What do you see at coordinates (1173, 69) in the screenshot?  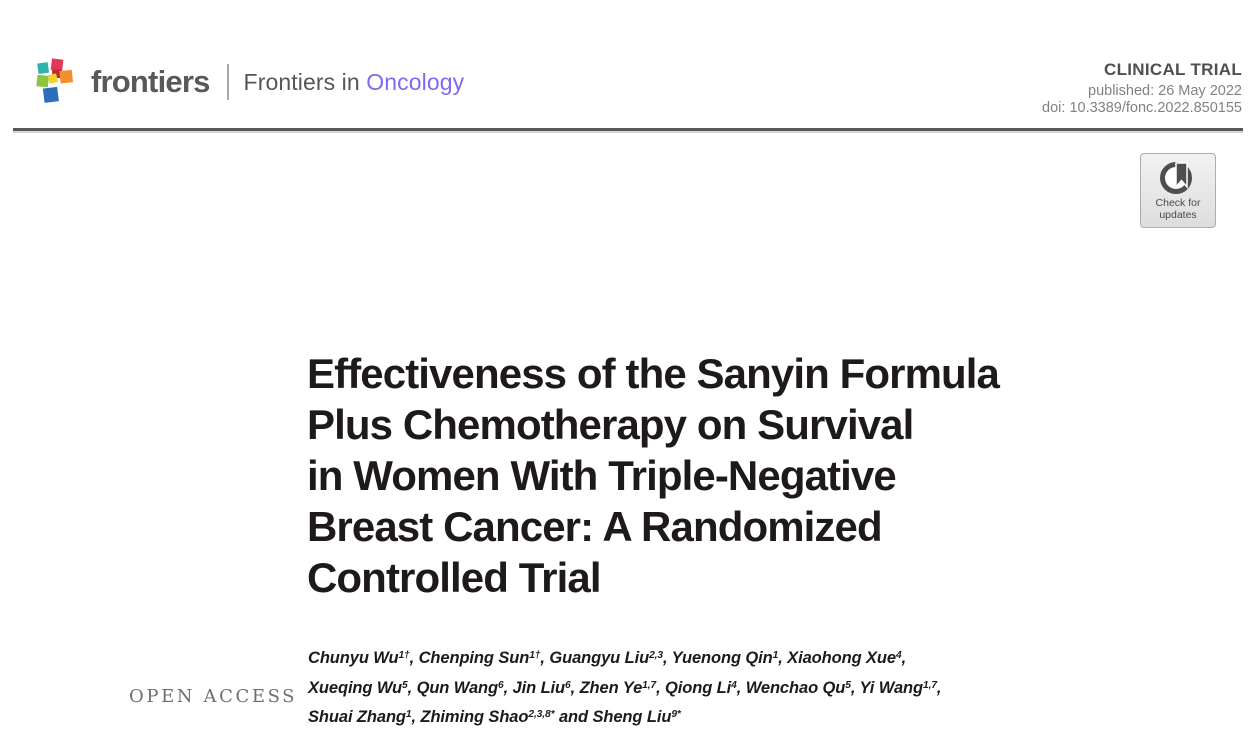 I see `article-type-label: CLINICAL TRIAL` at bounding box center [1173, 69].